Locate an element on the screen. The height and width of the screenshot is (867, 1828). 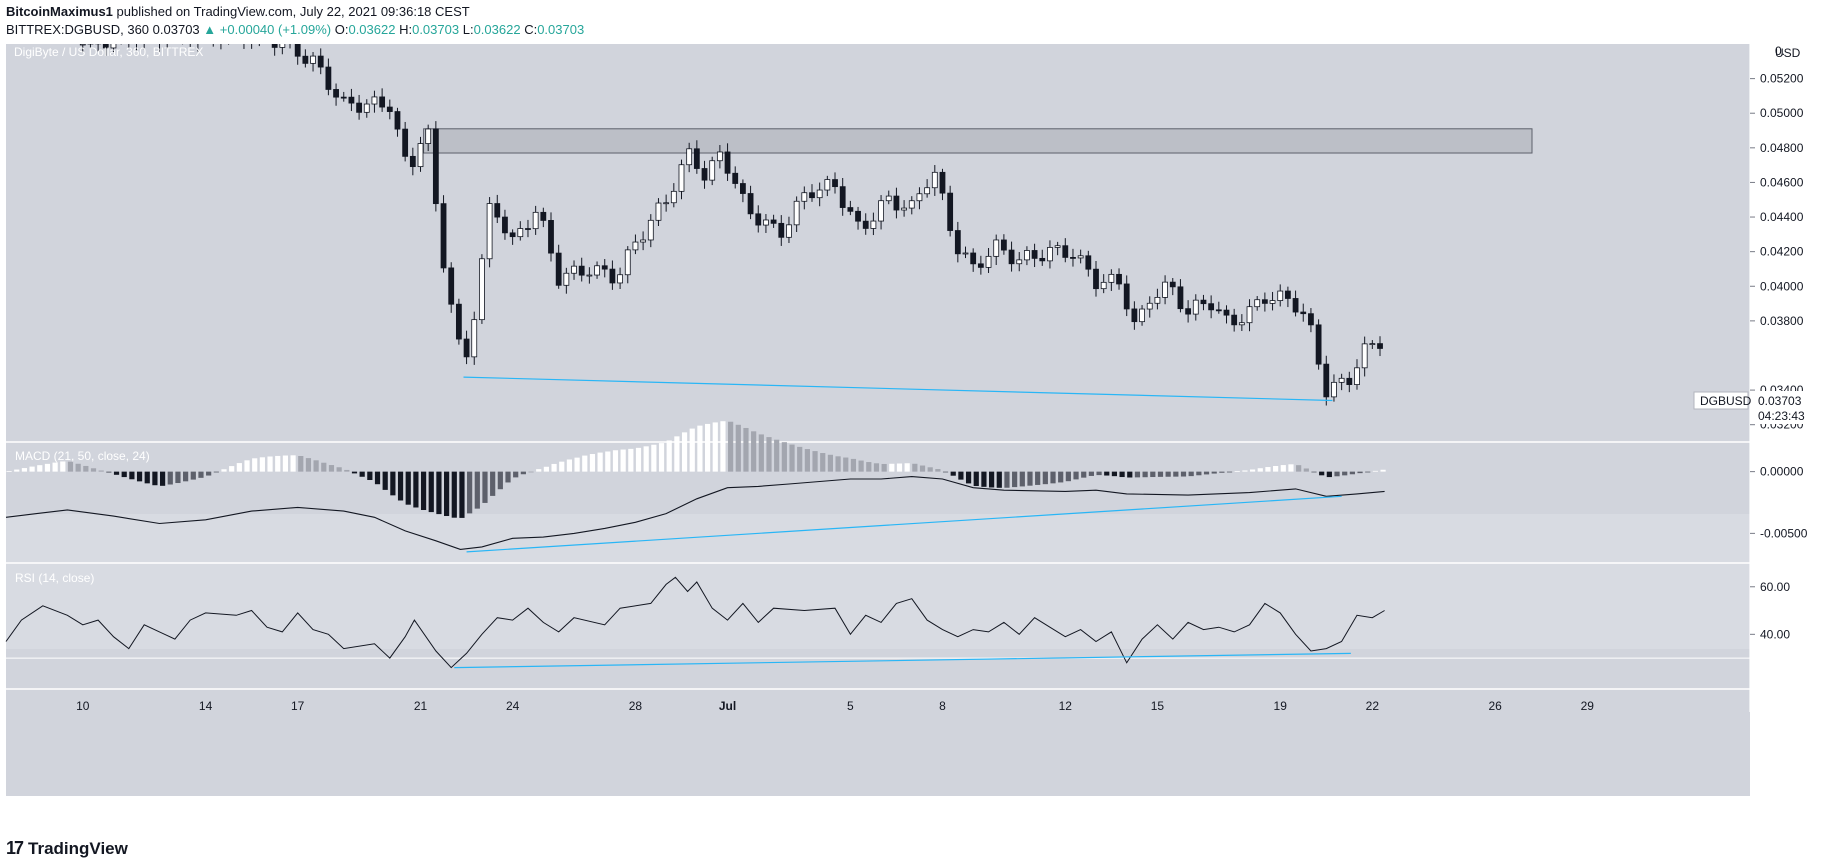
rsi-tick-label: 40.00 is located at coordinates (1775, 634).